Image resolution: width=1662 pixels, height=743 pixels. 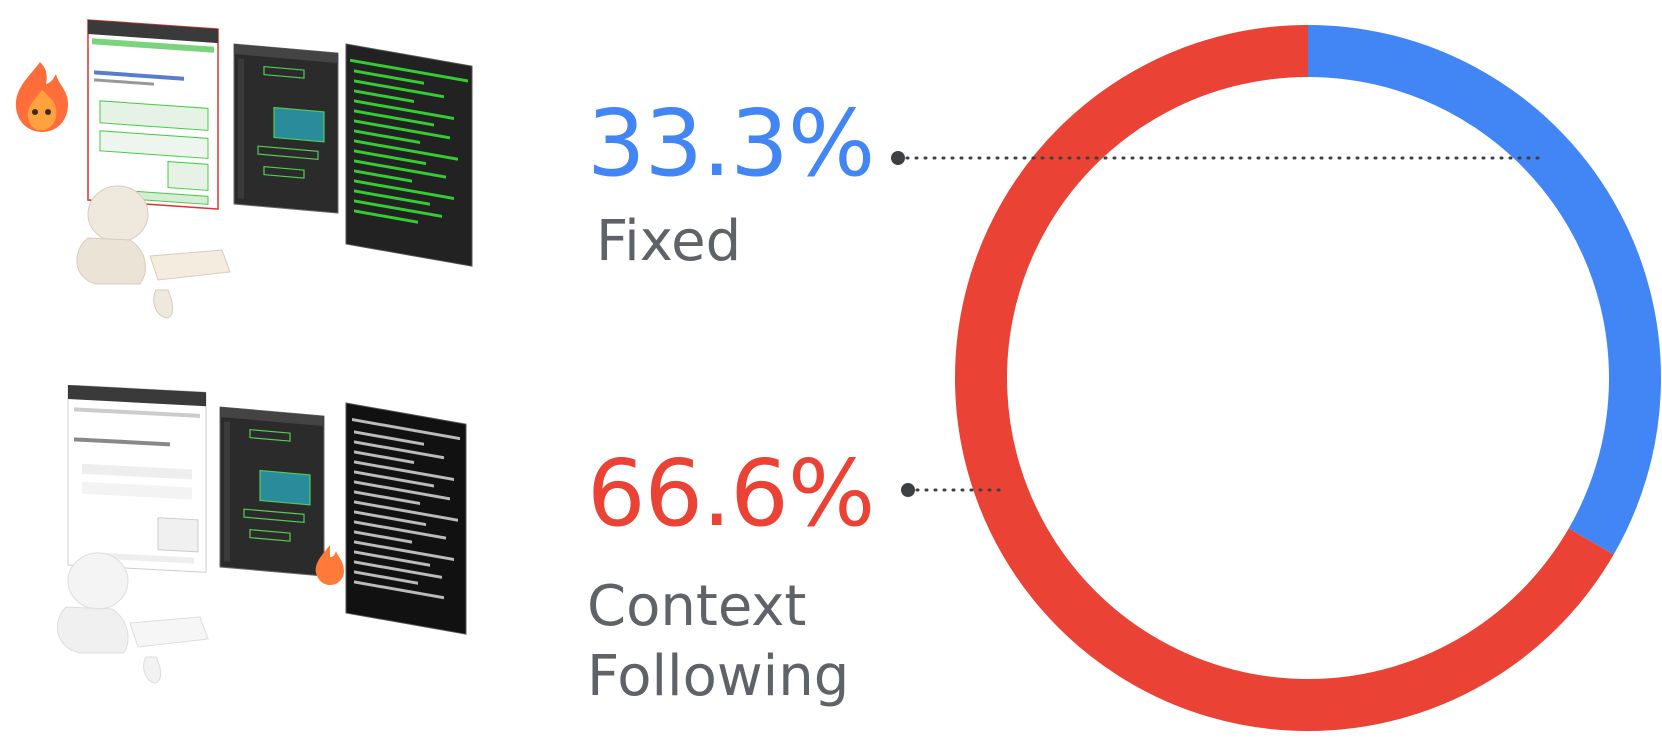 I want to click on leader-line-fixed-dot, so click(x=898, y=158).